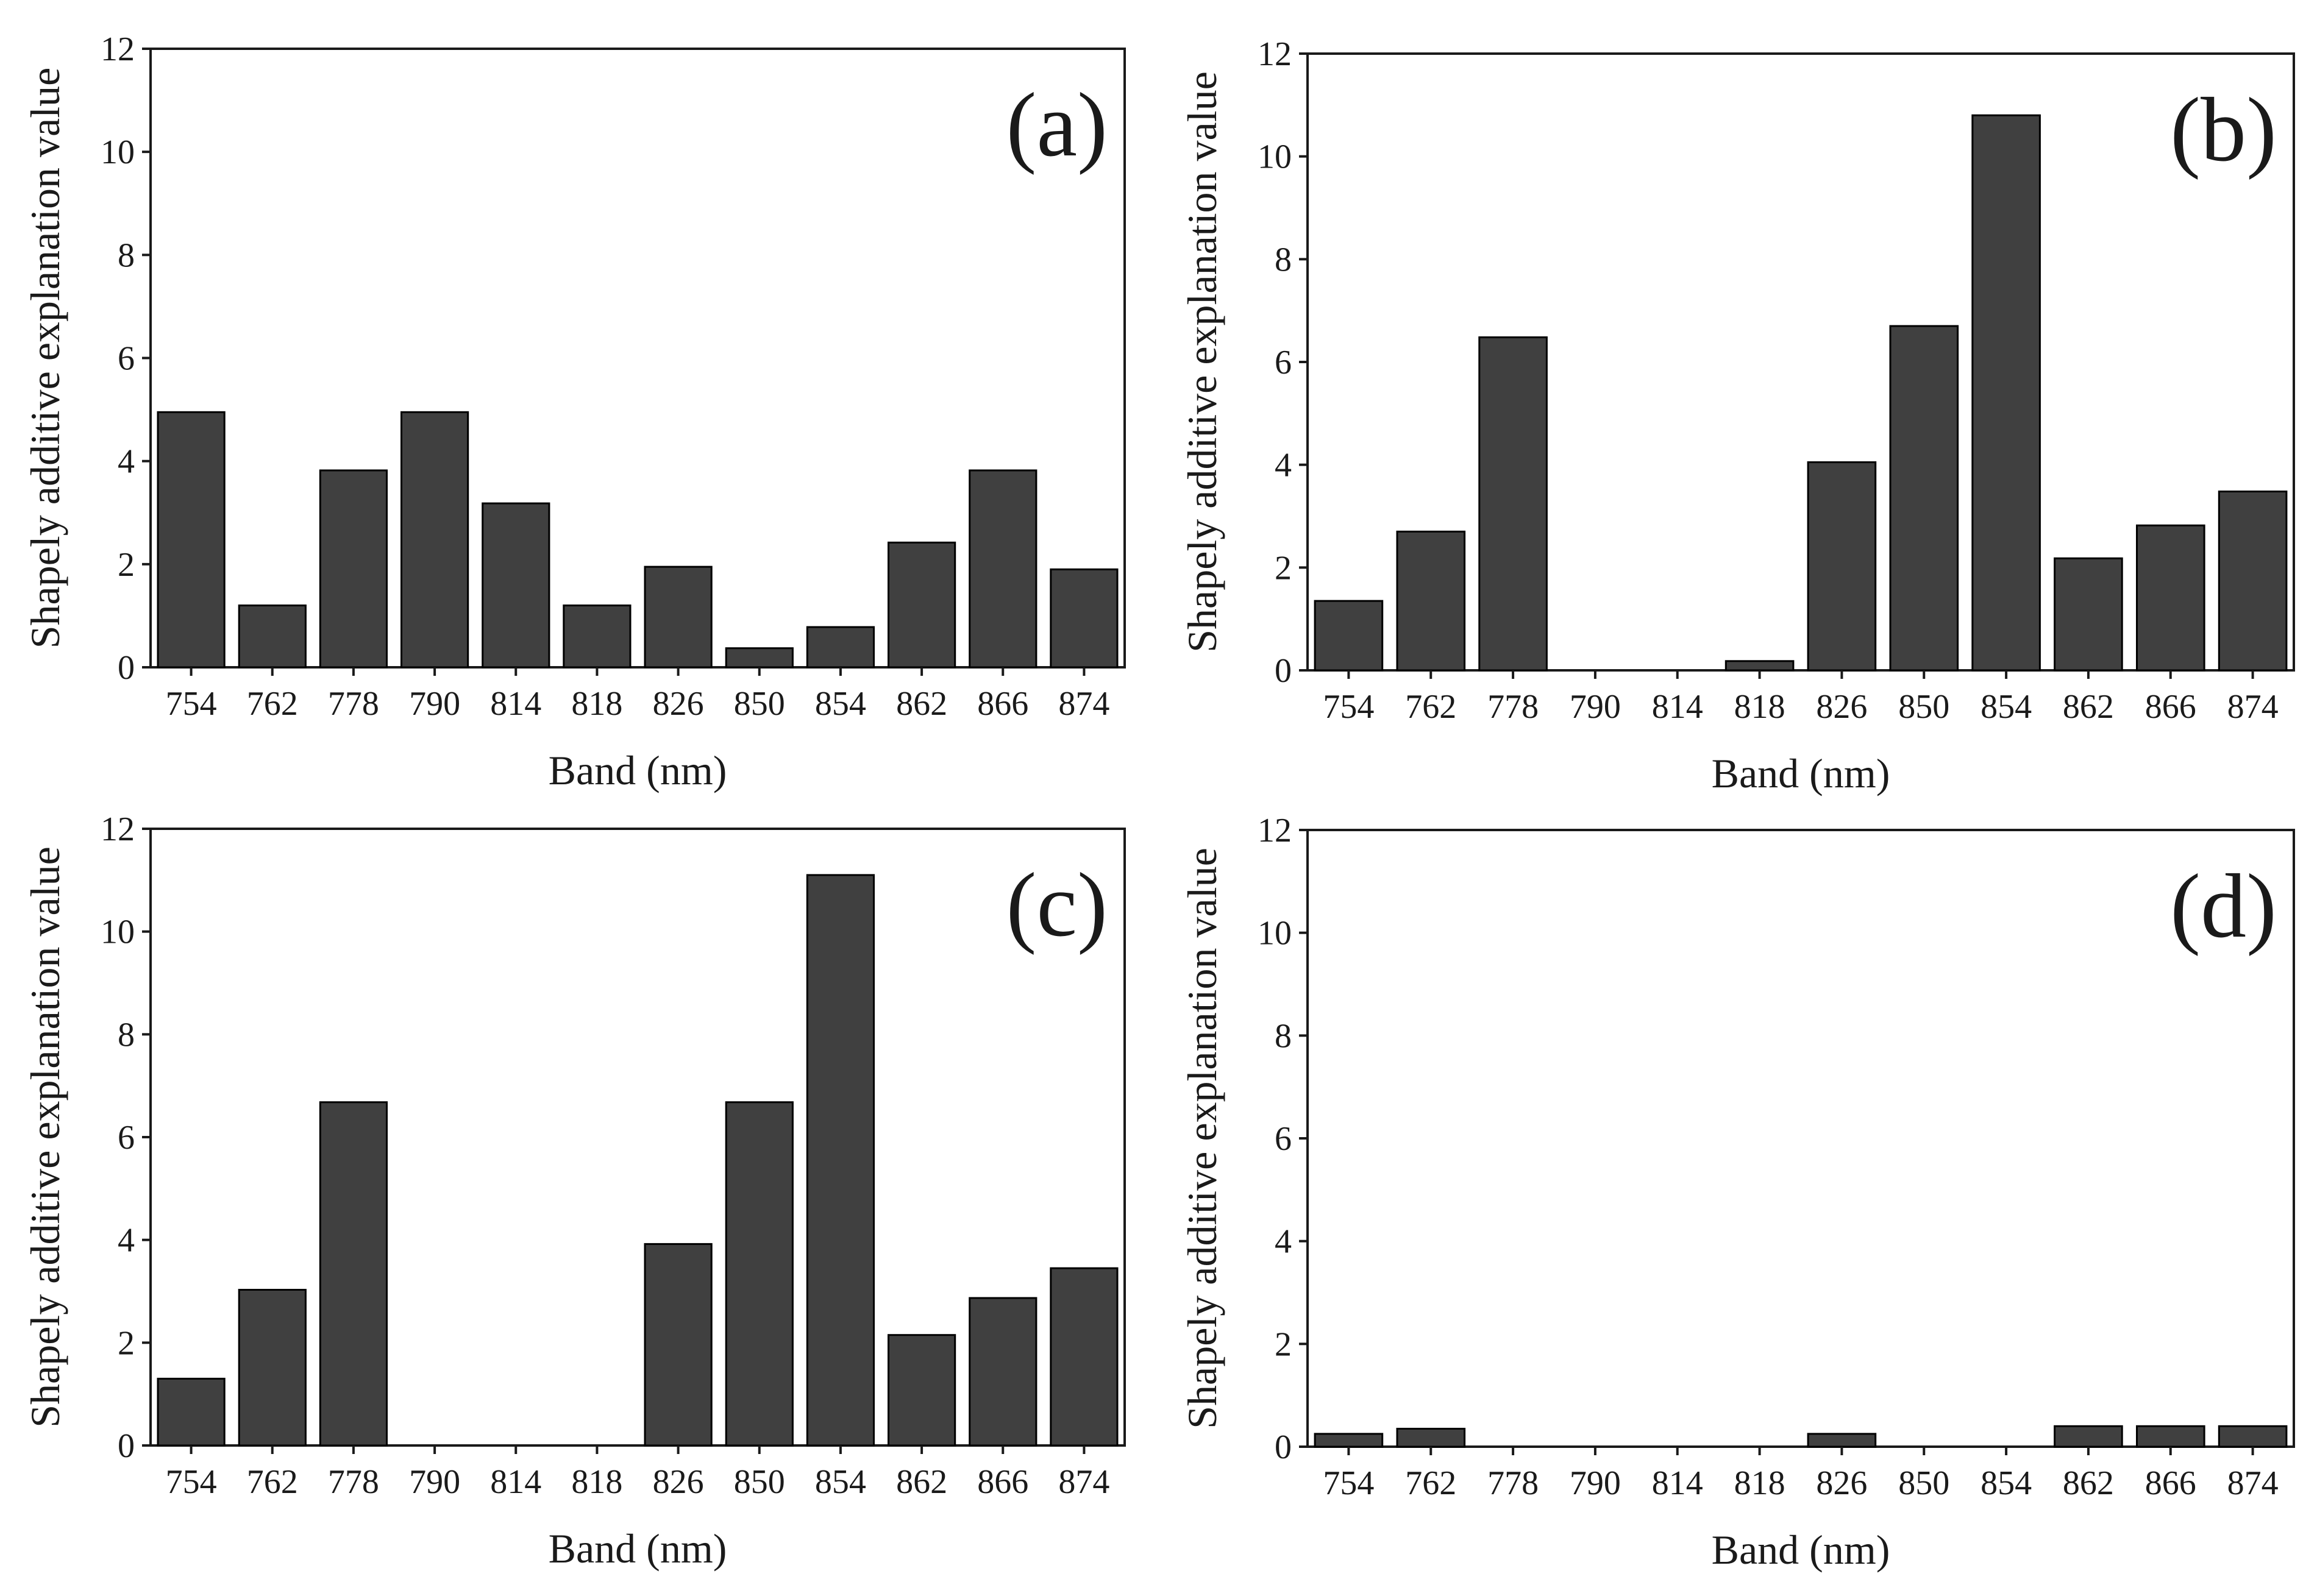 The image size is (2317, 1596). I want to click on panel-label: (d), so click(2223, 907).